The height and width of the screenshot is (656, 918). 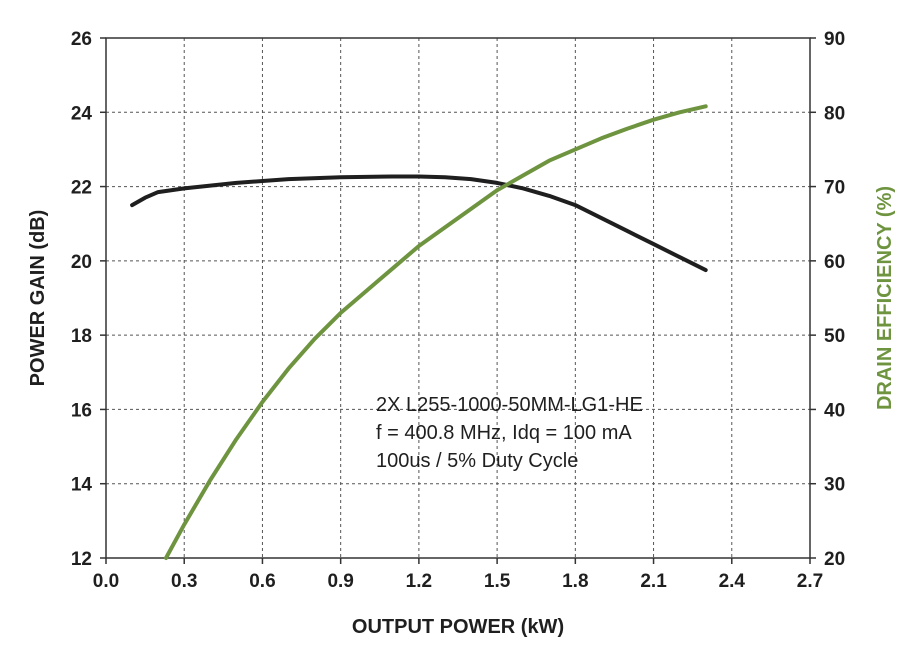 I want to click on y-tick-label: 26, so click(x=81, y=39).